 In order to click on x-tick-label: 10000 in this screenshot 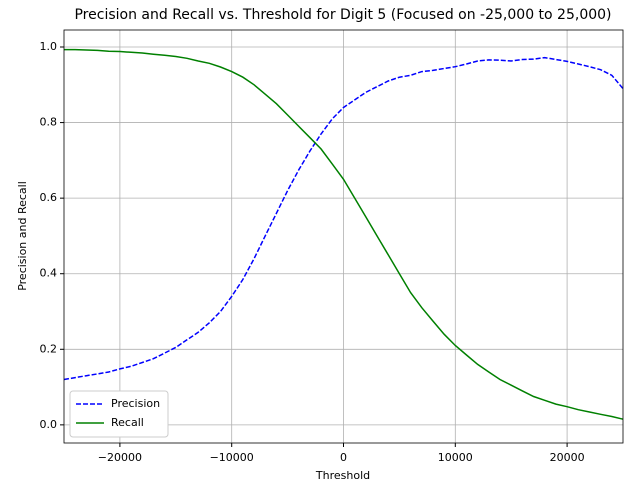, I will do `click(455, 457)`.